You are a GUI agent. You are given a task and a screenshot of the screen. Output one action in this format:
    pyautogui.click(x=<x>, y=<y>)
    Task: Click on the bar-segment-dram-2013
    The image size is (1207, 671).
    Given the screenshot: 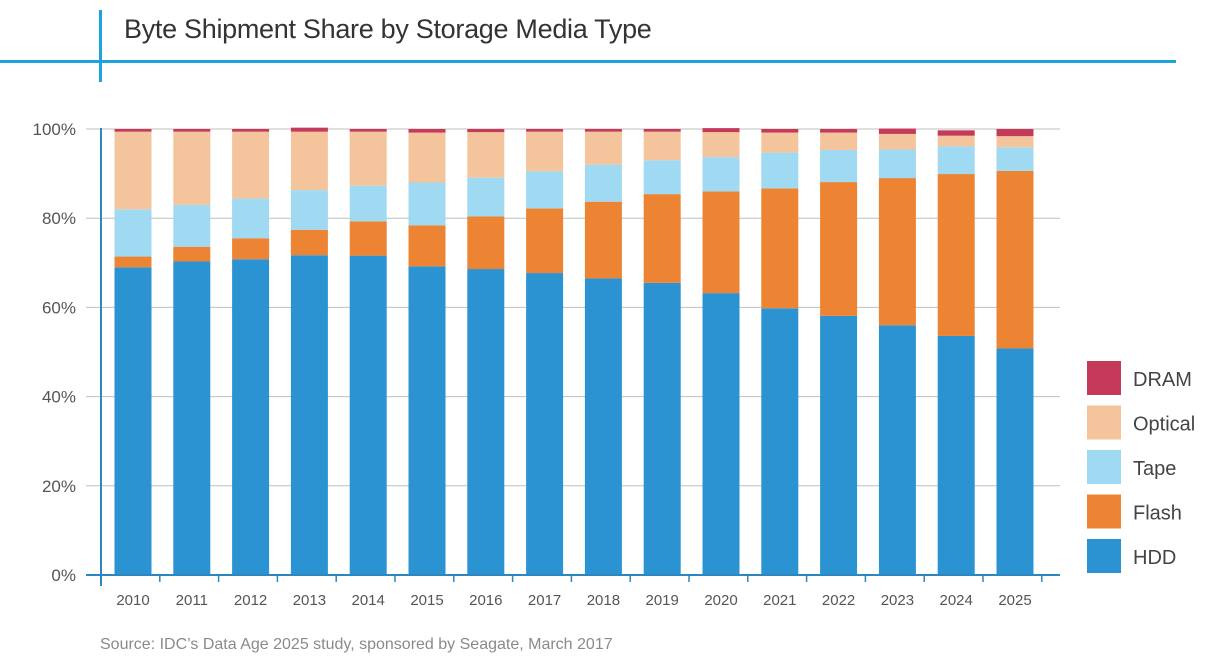 What is the action you would take?
    pyautogui.click(x=309, y=129)
    